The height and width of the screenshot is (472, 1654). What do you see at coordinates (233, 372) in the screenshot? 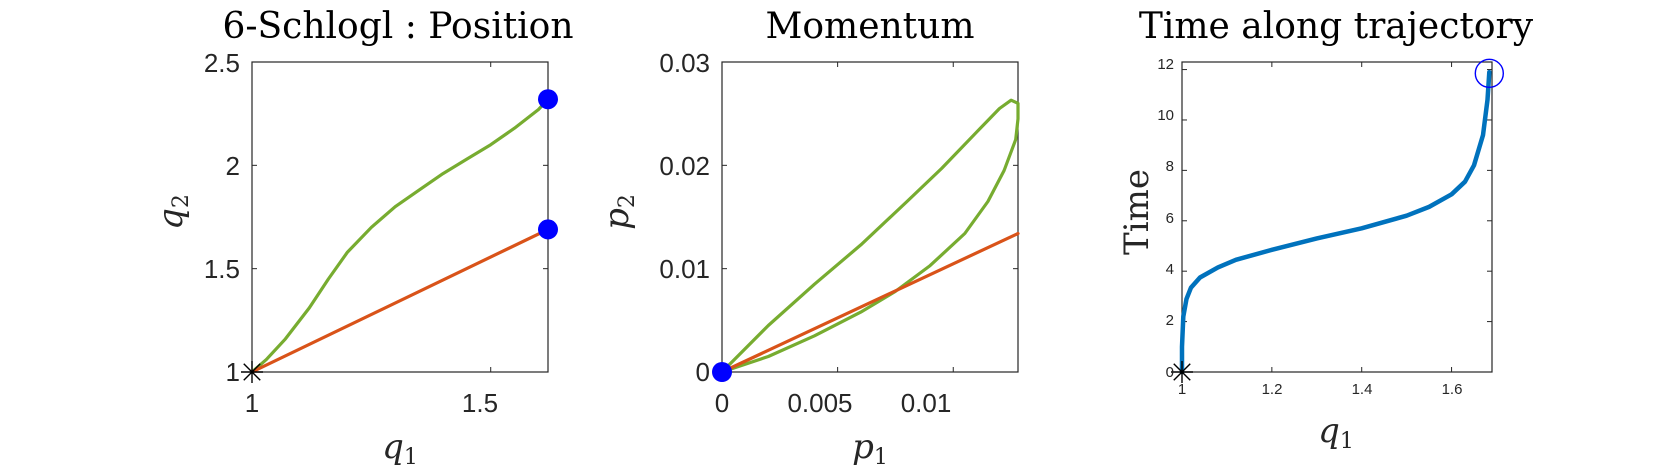
I see `y-tick-label: 1` at bounding box center [233, 372].